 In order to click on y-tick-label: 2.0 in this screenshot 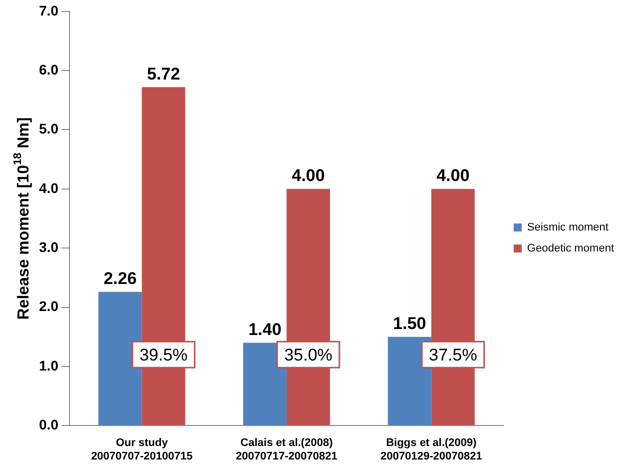, I will do `click(48, 306)`.